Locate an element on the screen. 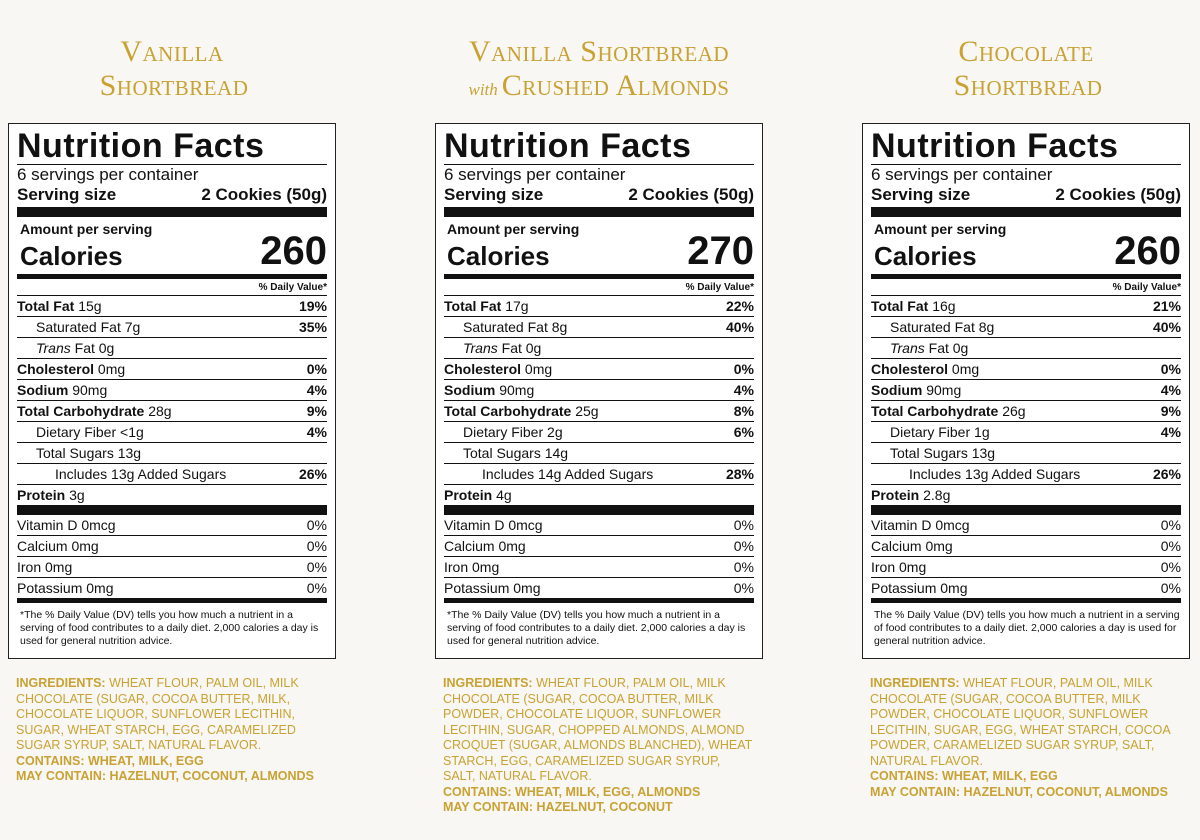 This screenshot has height=840, width=1200. nutrient-row-protein: Protein 2.8g is located at coordinates (1026, 494).